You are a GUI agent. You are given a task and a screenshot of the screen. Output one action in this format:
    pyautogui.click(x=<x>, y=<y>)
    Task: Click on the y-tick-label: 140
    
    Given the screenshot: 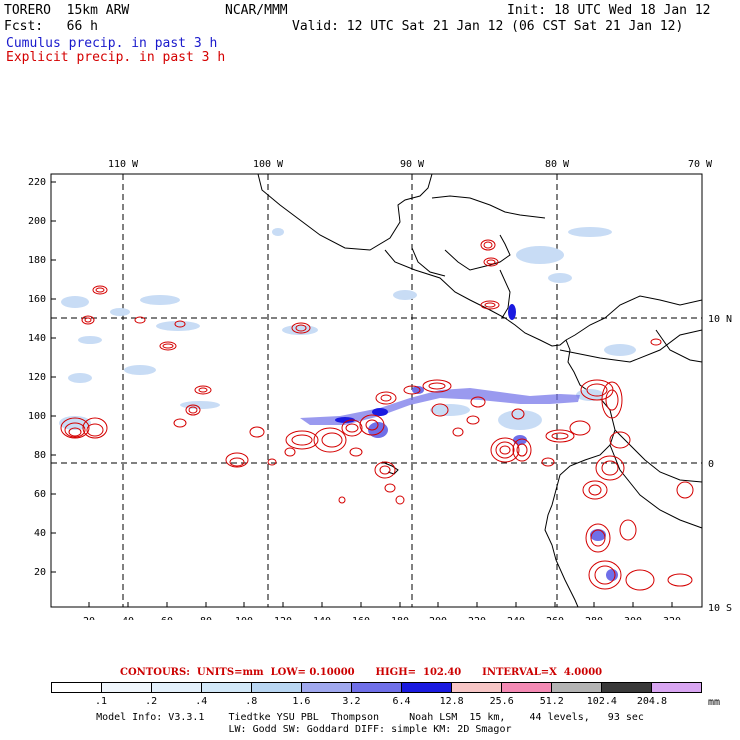 What is the action you would take?
    pyautogui.click(x=37, y=338)
    